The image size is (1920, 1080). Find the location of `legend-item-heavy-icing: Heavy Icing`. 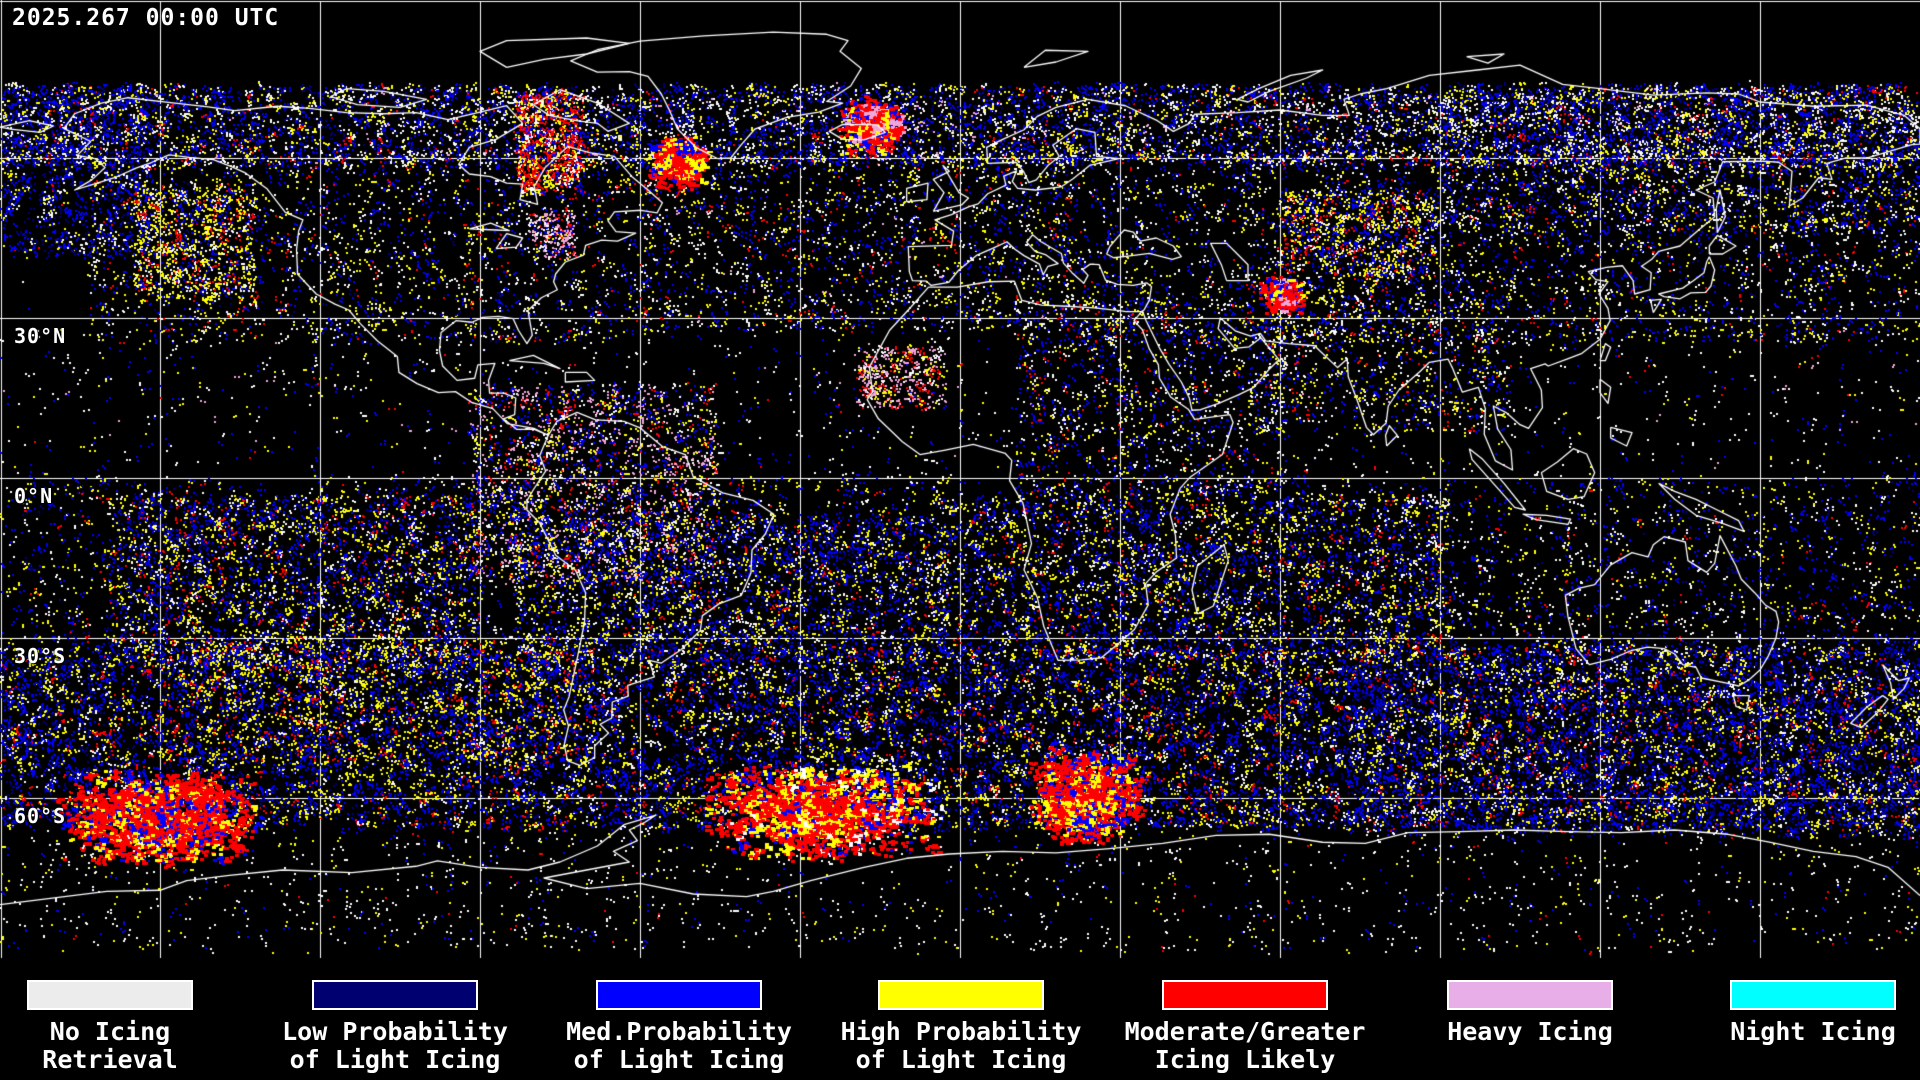

legend-item-heavy-icing: Heavy Icing is located at coordinates (1530, 1013).